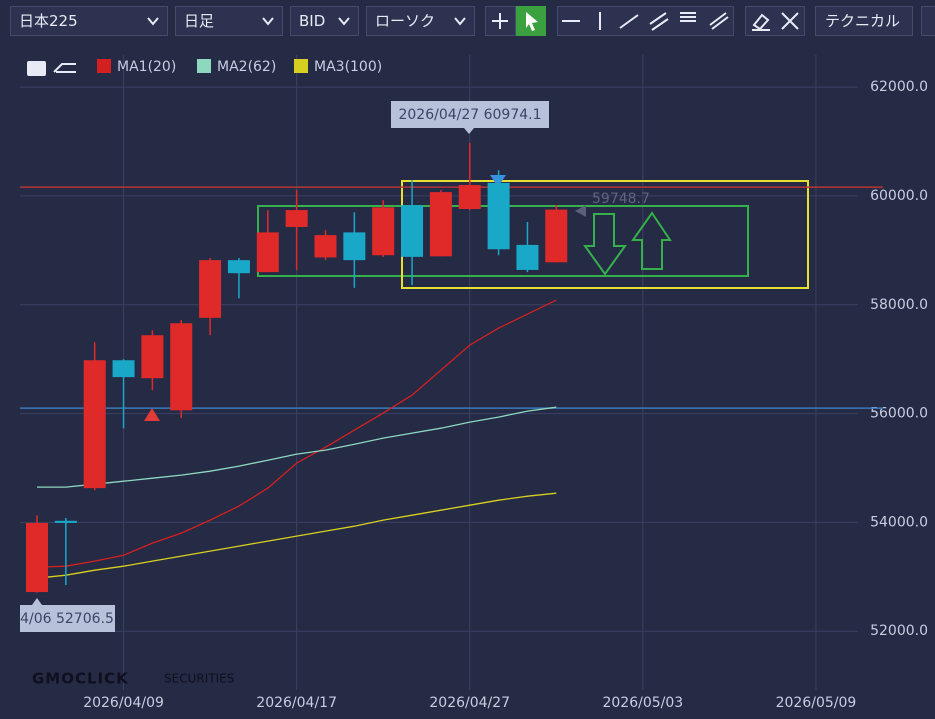 This screenshot has height=719, width=935. I want to click on pointer-button, so click(531, 21).